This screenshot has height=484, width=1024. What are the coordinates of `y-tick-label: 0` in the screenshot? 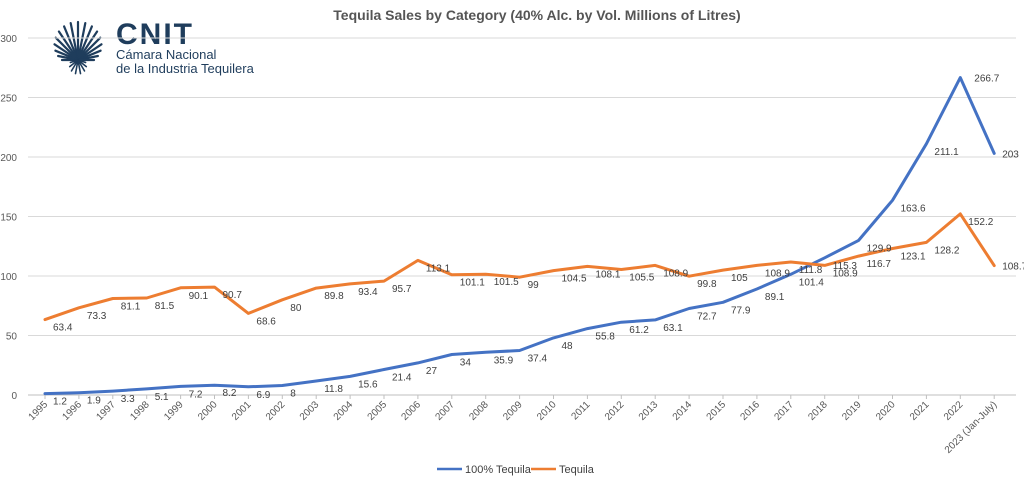 It's located at (14, 396).